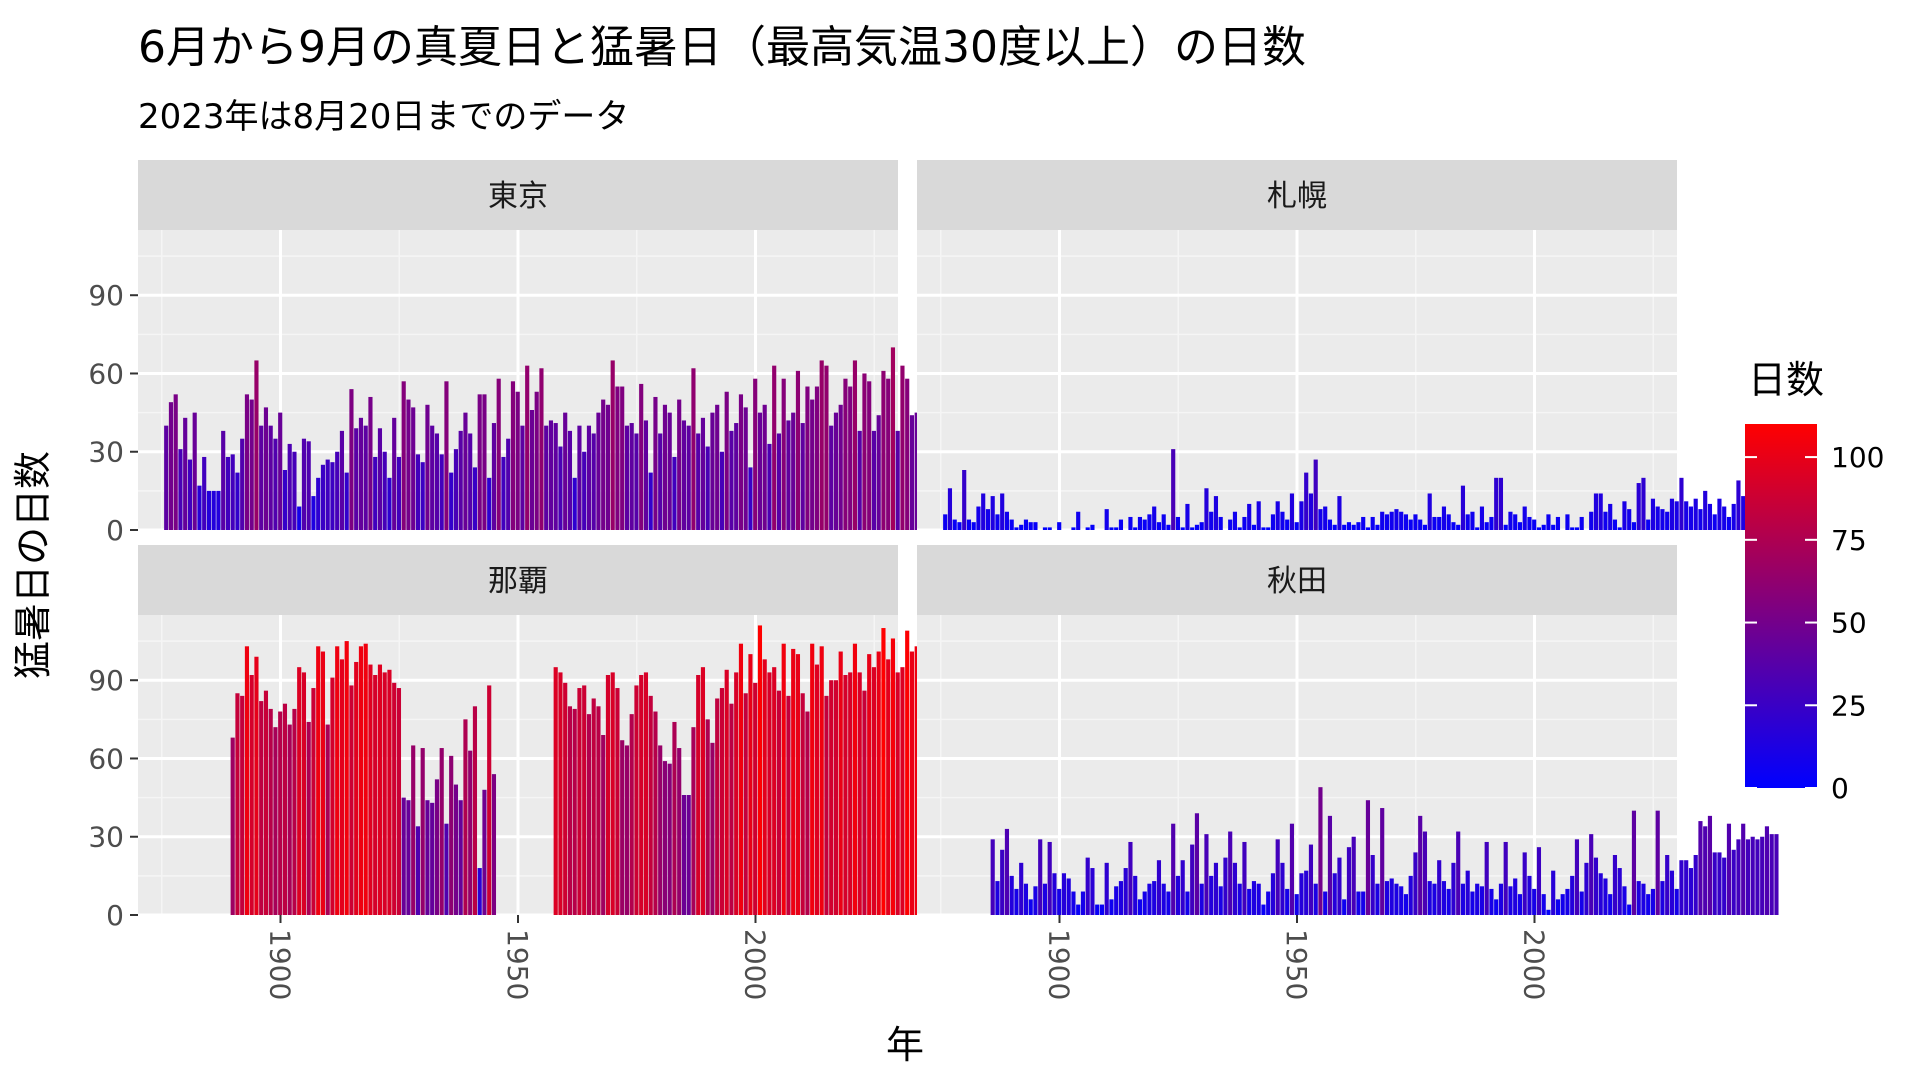 The height and width of the screenshot is (1080, 1920). Describe the element at coordinates (518, 581) in the screenshot. I see `facet-strip-label: 那覇` at that location.